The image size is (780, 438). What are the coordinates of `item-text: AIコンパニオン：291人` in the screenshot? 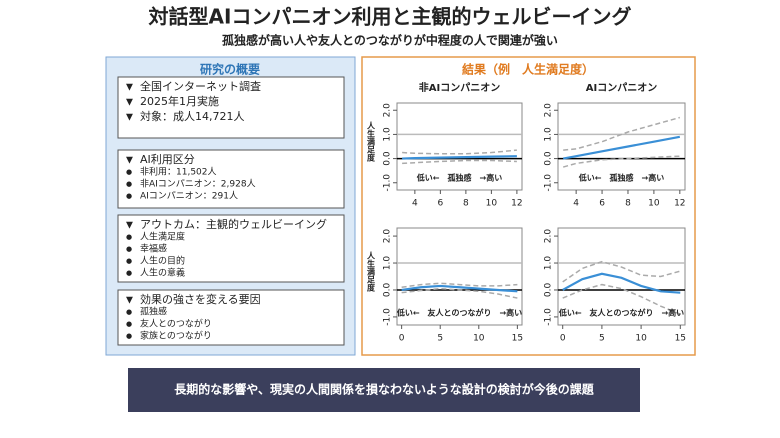 It's located at (189, 196).